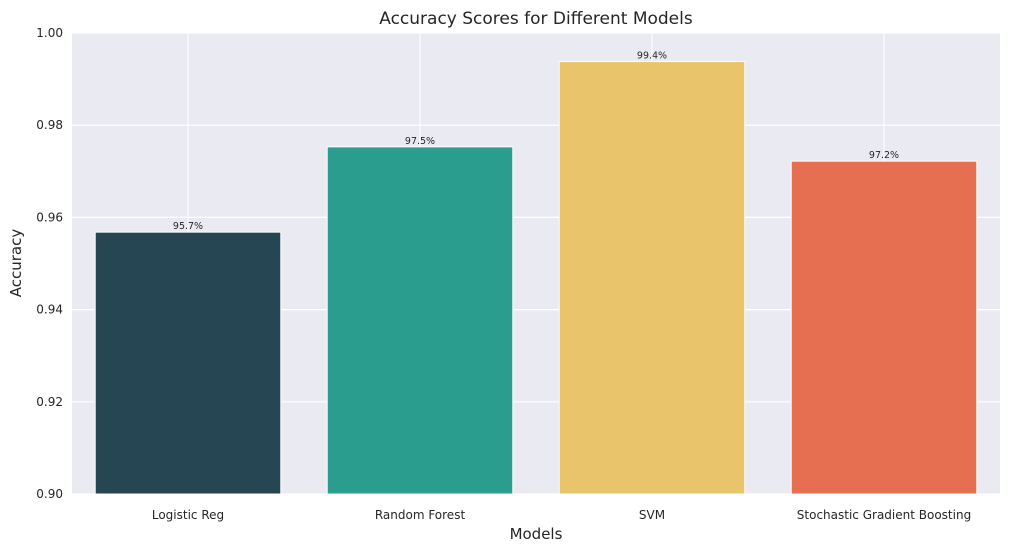  I want to click on y-tick-label: 0.92, so click(49, 402).